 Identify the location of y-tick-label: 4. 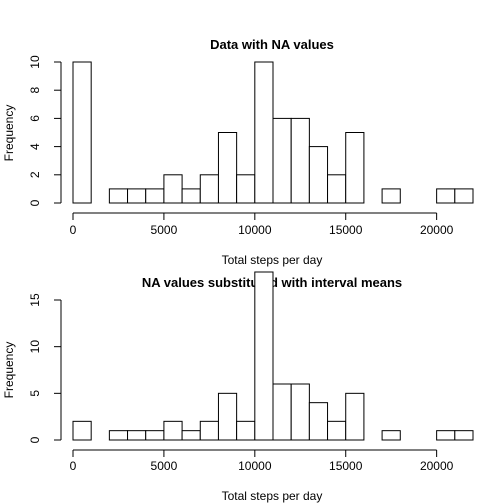
(35, 146).